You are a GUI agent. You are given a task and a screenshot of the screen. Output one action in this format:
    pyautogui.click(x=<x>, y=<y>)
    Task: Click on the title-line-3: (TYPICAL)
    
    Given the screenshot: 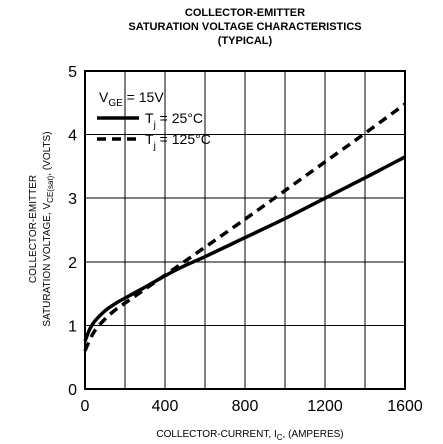 What is the action you would take?
    pyautogui.click(x=245, y=41)
    